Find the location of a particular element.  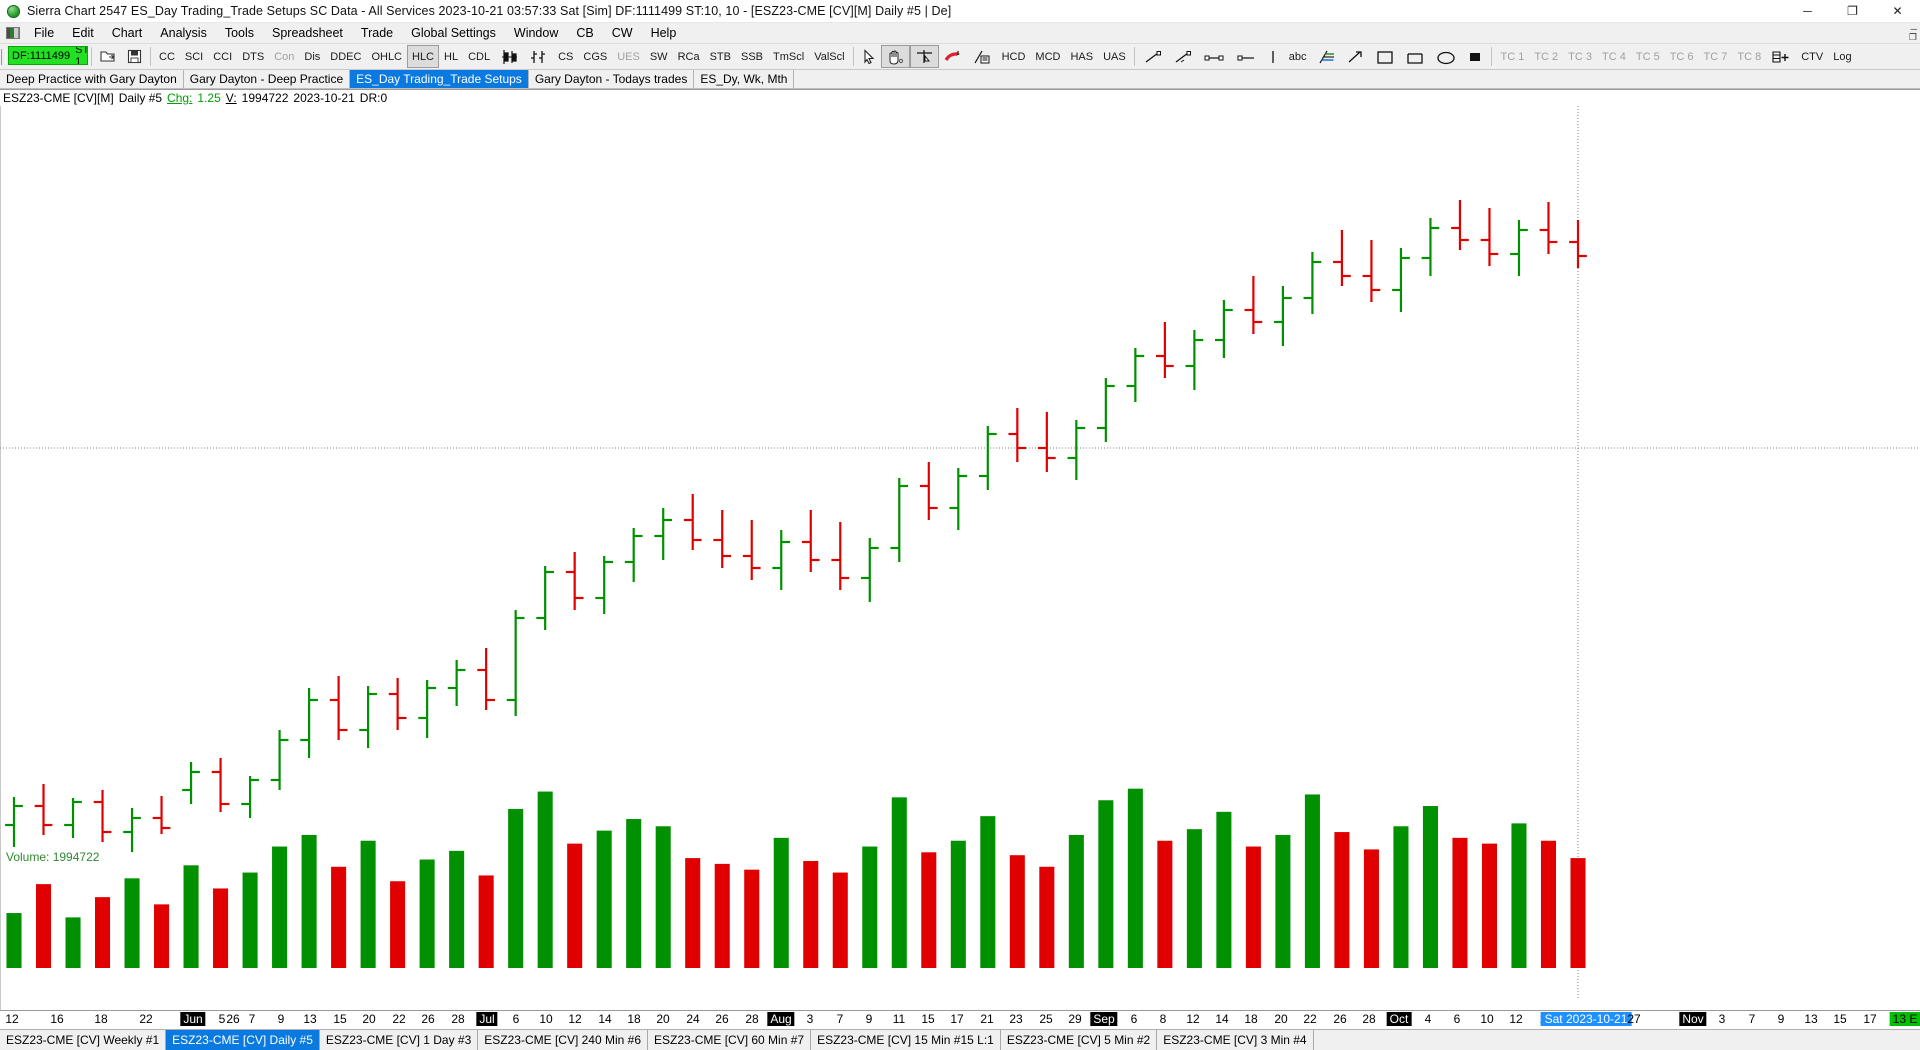

menu-item-window: Window is located at coordinates (536, 33).